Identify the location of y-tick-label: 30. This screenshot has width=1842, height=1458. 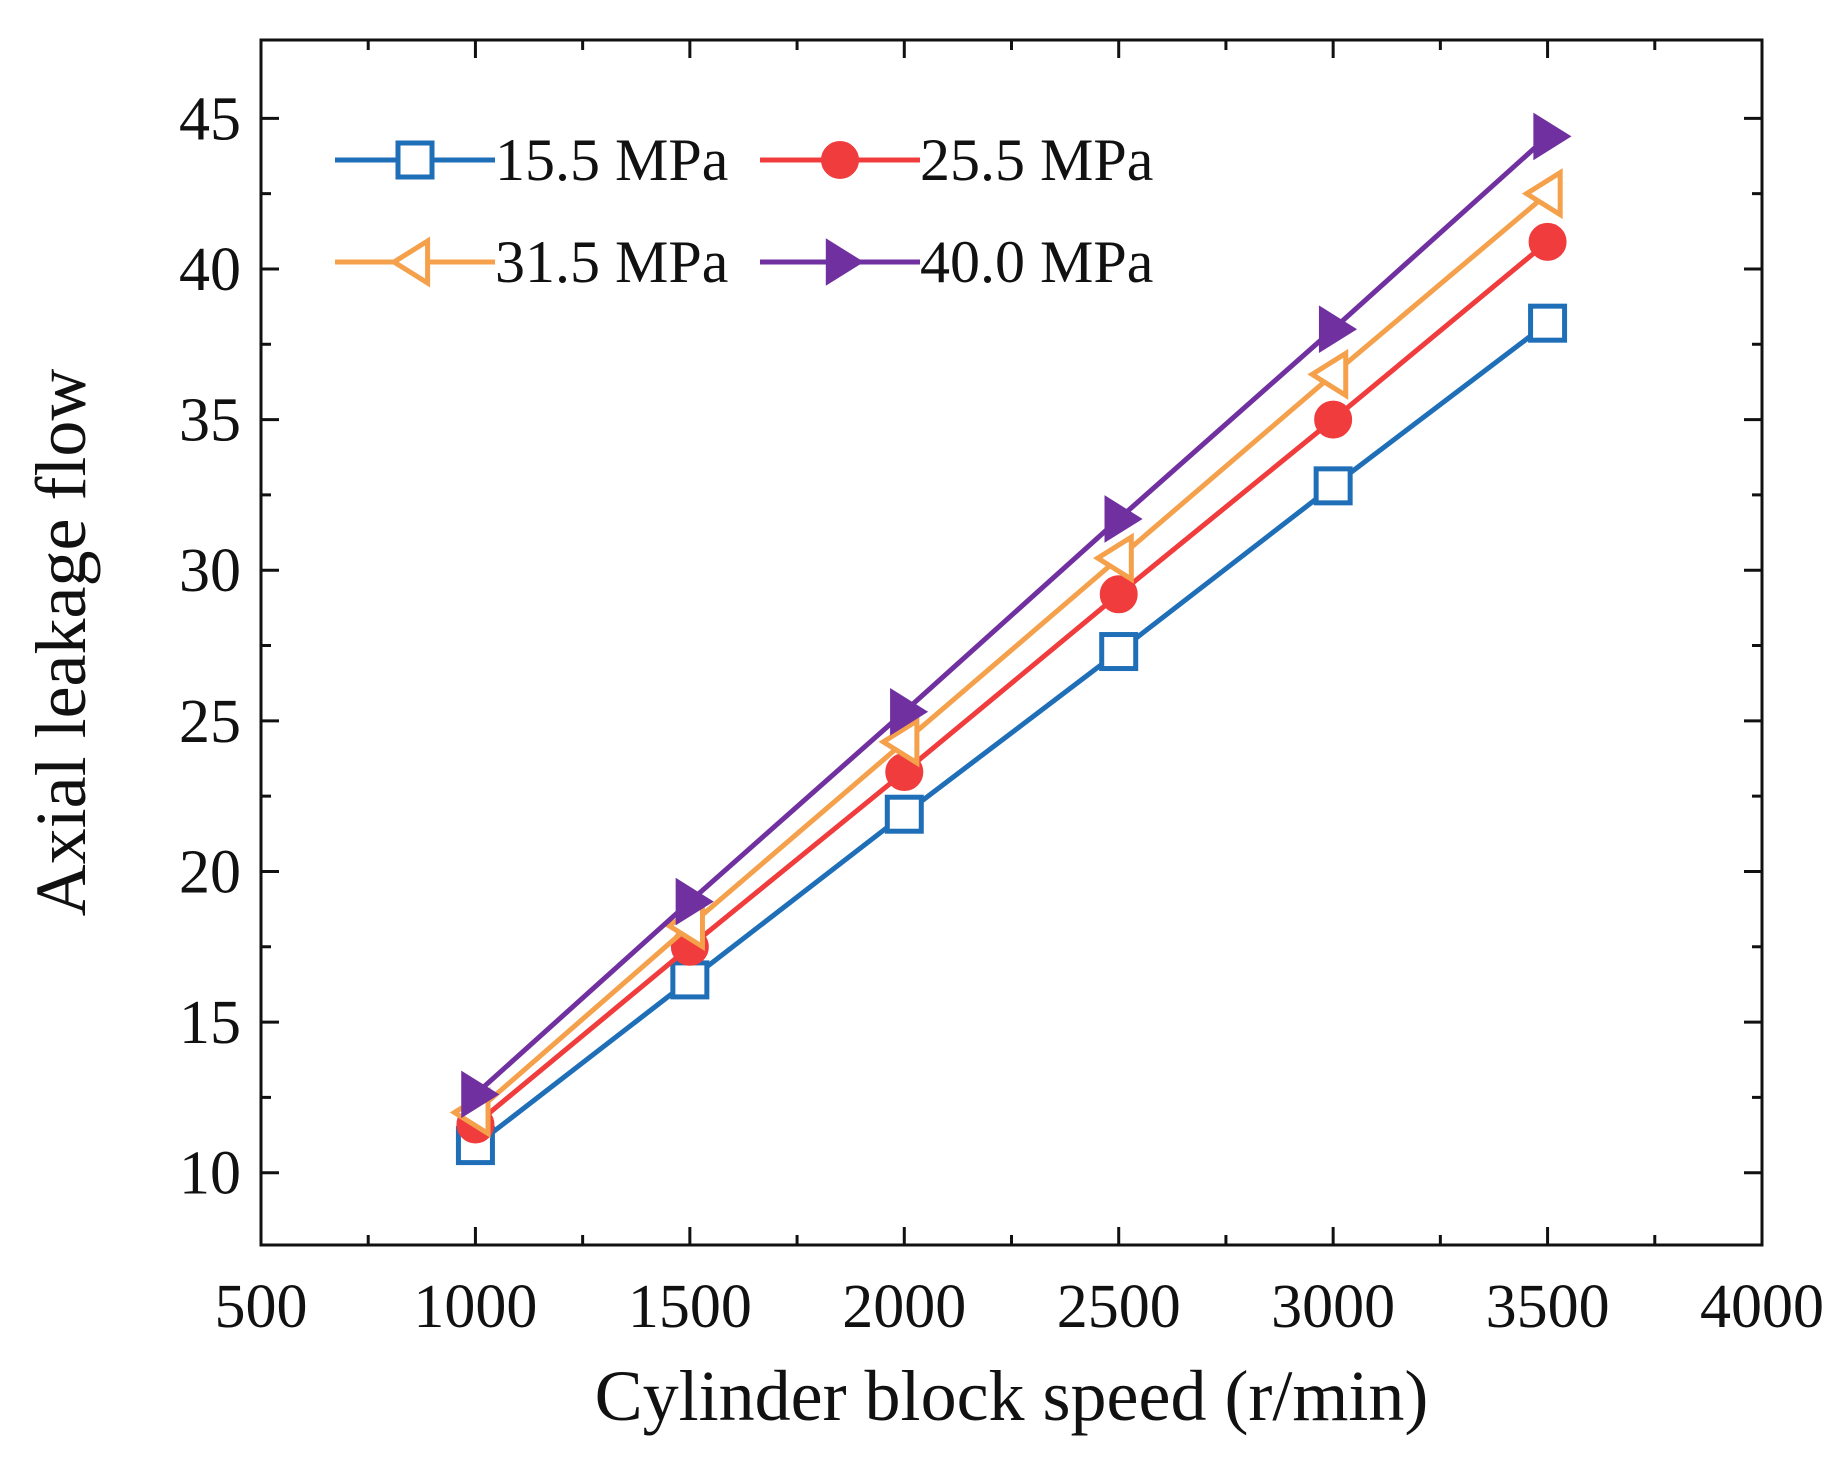
(210, 571).